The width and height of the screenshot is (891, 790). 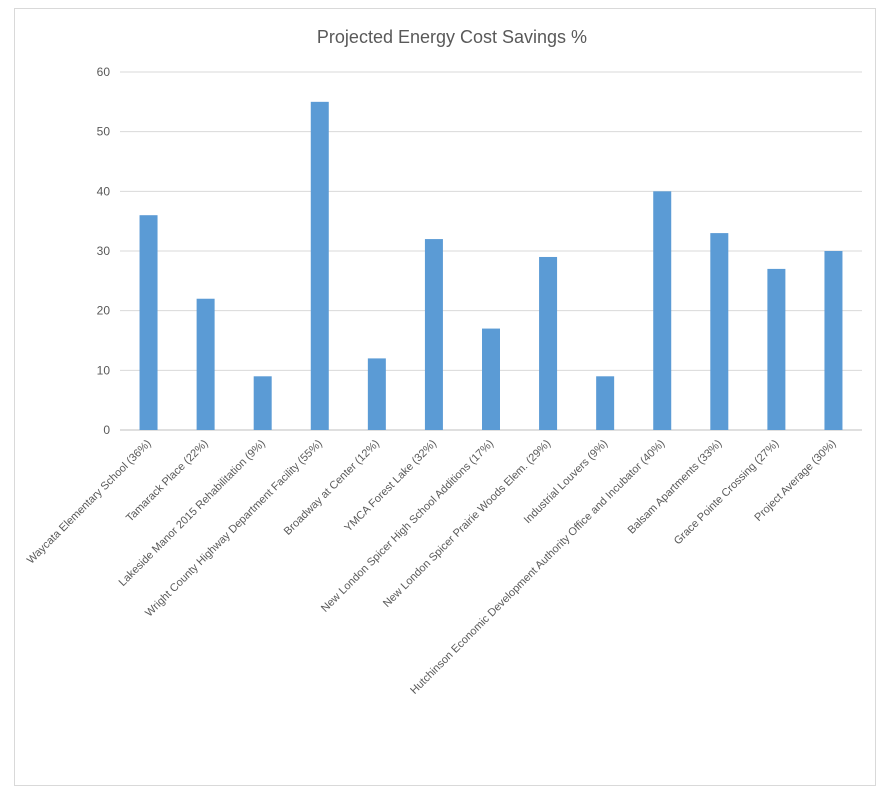 What do you see at coordinates (106, 430) in the screenshot?
I see `y-tick-label: 0` at bounding box center [106, 430].